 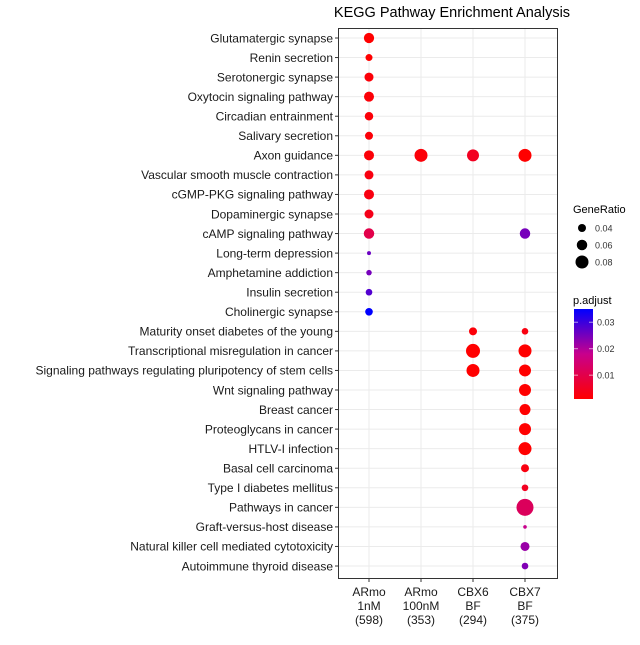 I want to click on y-tick-label: Salivary secretion, so click(x=285, y=136).